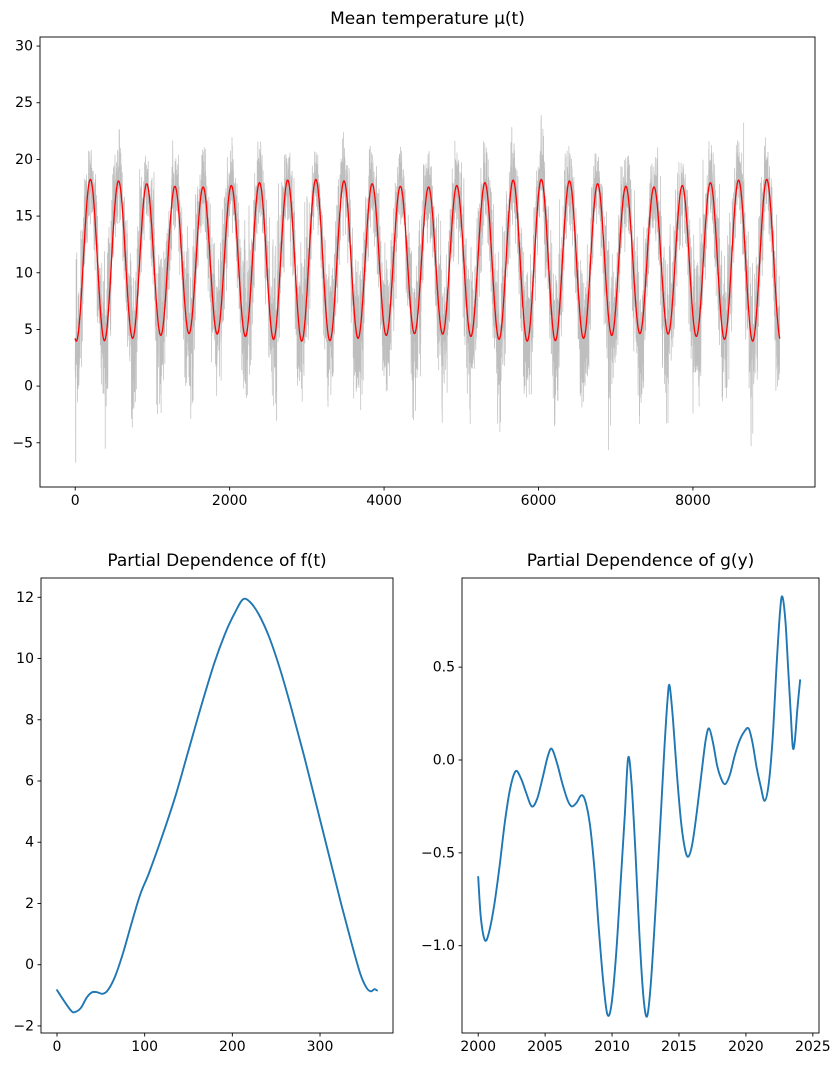 The width and height of the screenshot is (839, 1067). Describe the element at coordinates (28, 330) in the screenshot. I see `y-tick-label: 5` at that location.